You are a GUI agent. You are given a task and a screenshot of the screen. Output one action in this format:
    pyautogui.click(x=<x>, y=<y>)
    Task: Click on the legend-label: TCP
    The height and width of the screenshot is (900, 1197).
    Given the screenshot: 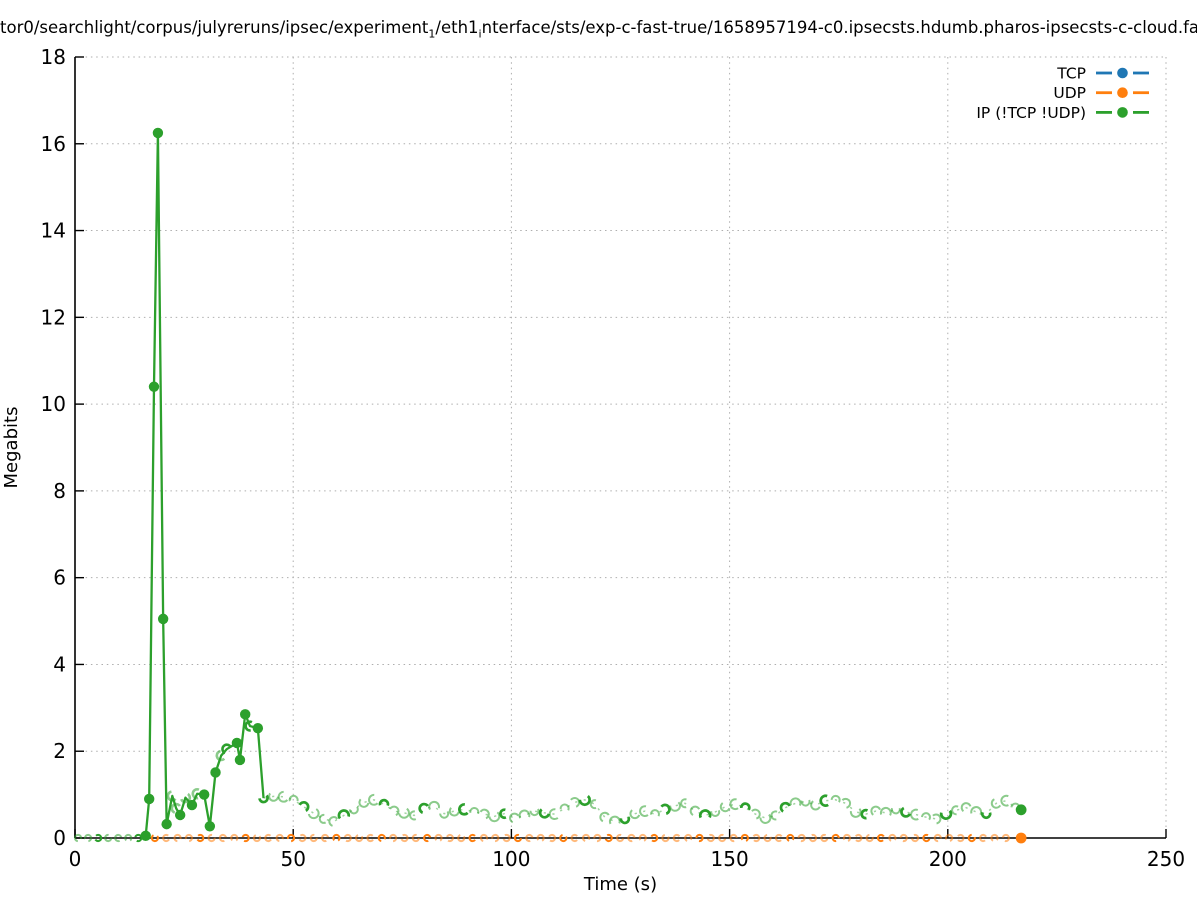 What is the action you would take?
    pyautogui.click(x=1071, y=74)
    